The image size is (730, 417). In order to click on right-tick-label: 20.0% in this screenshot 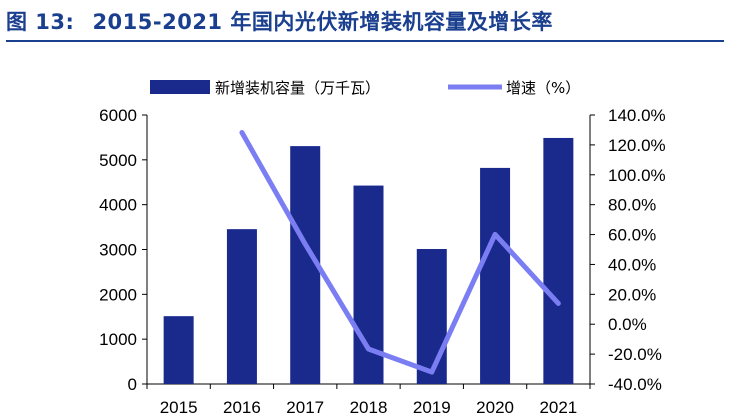, I will do `click(632, 294)`.